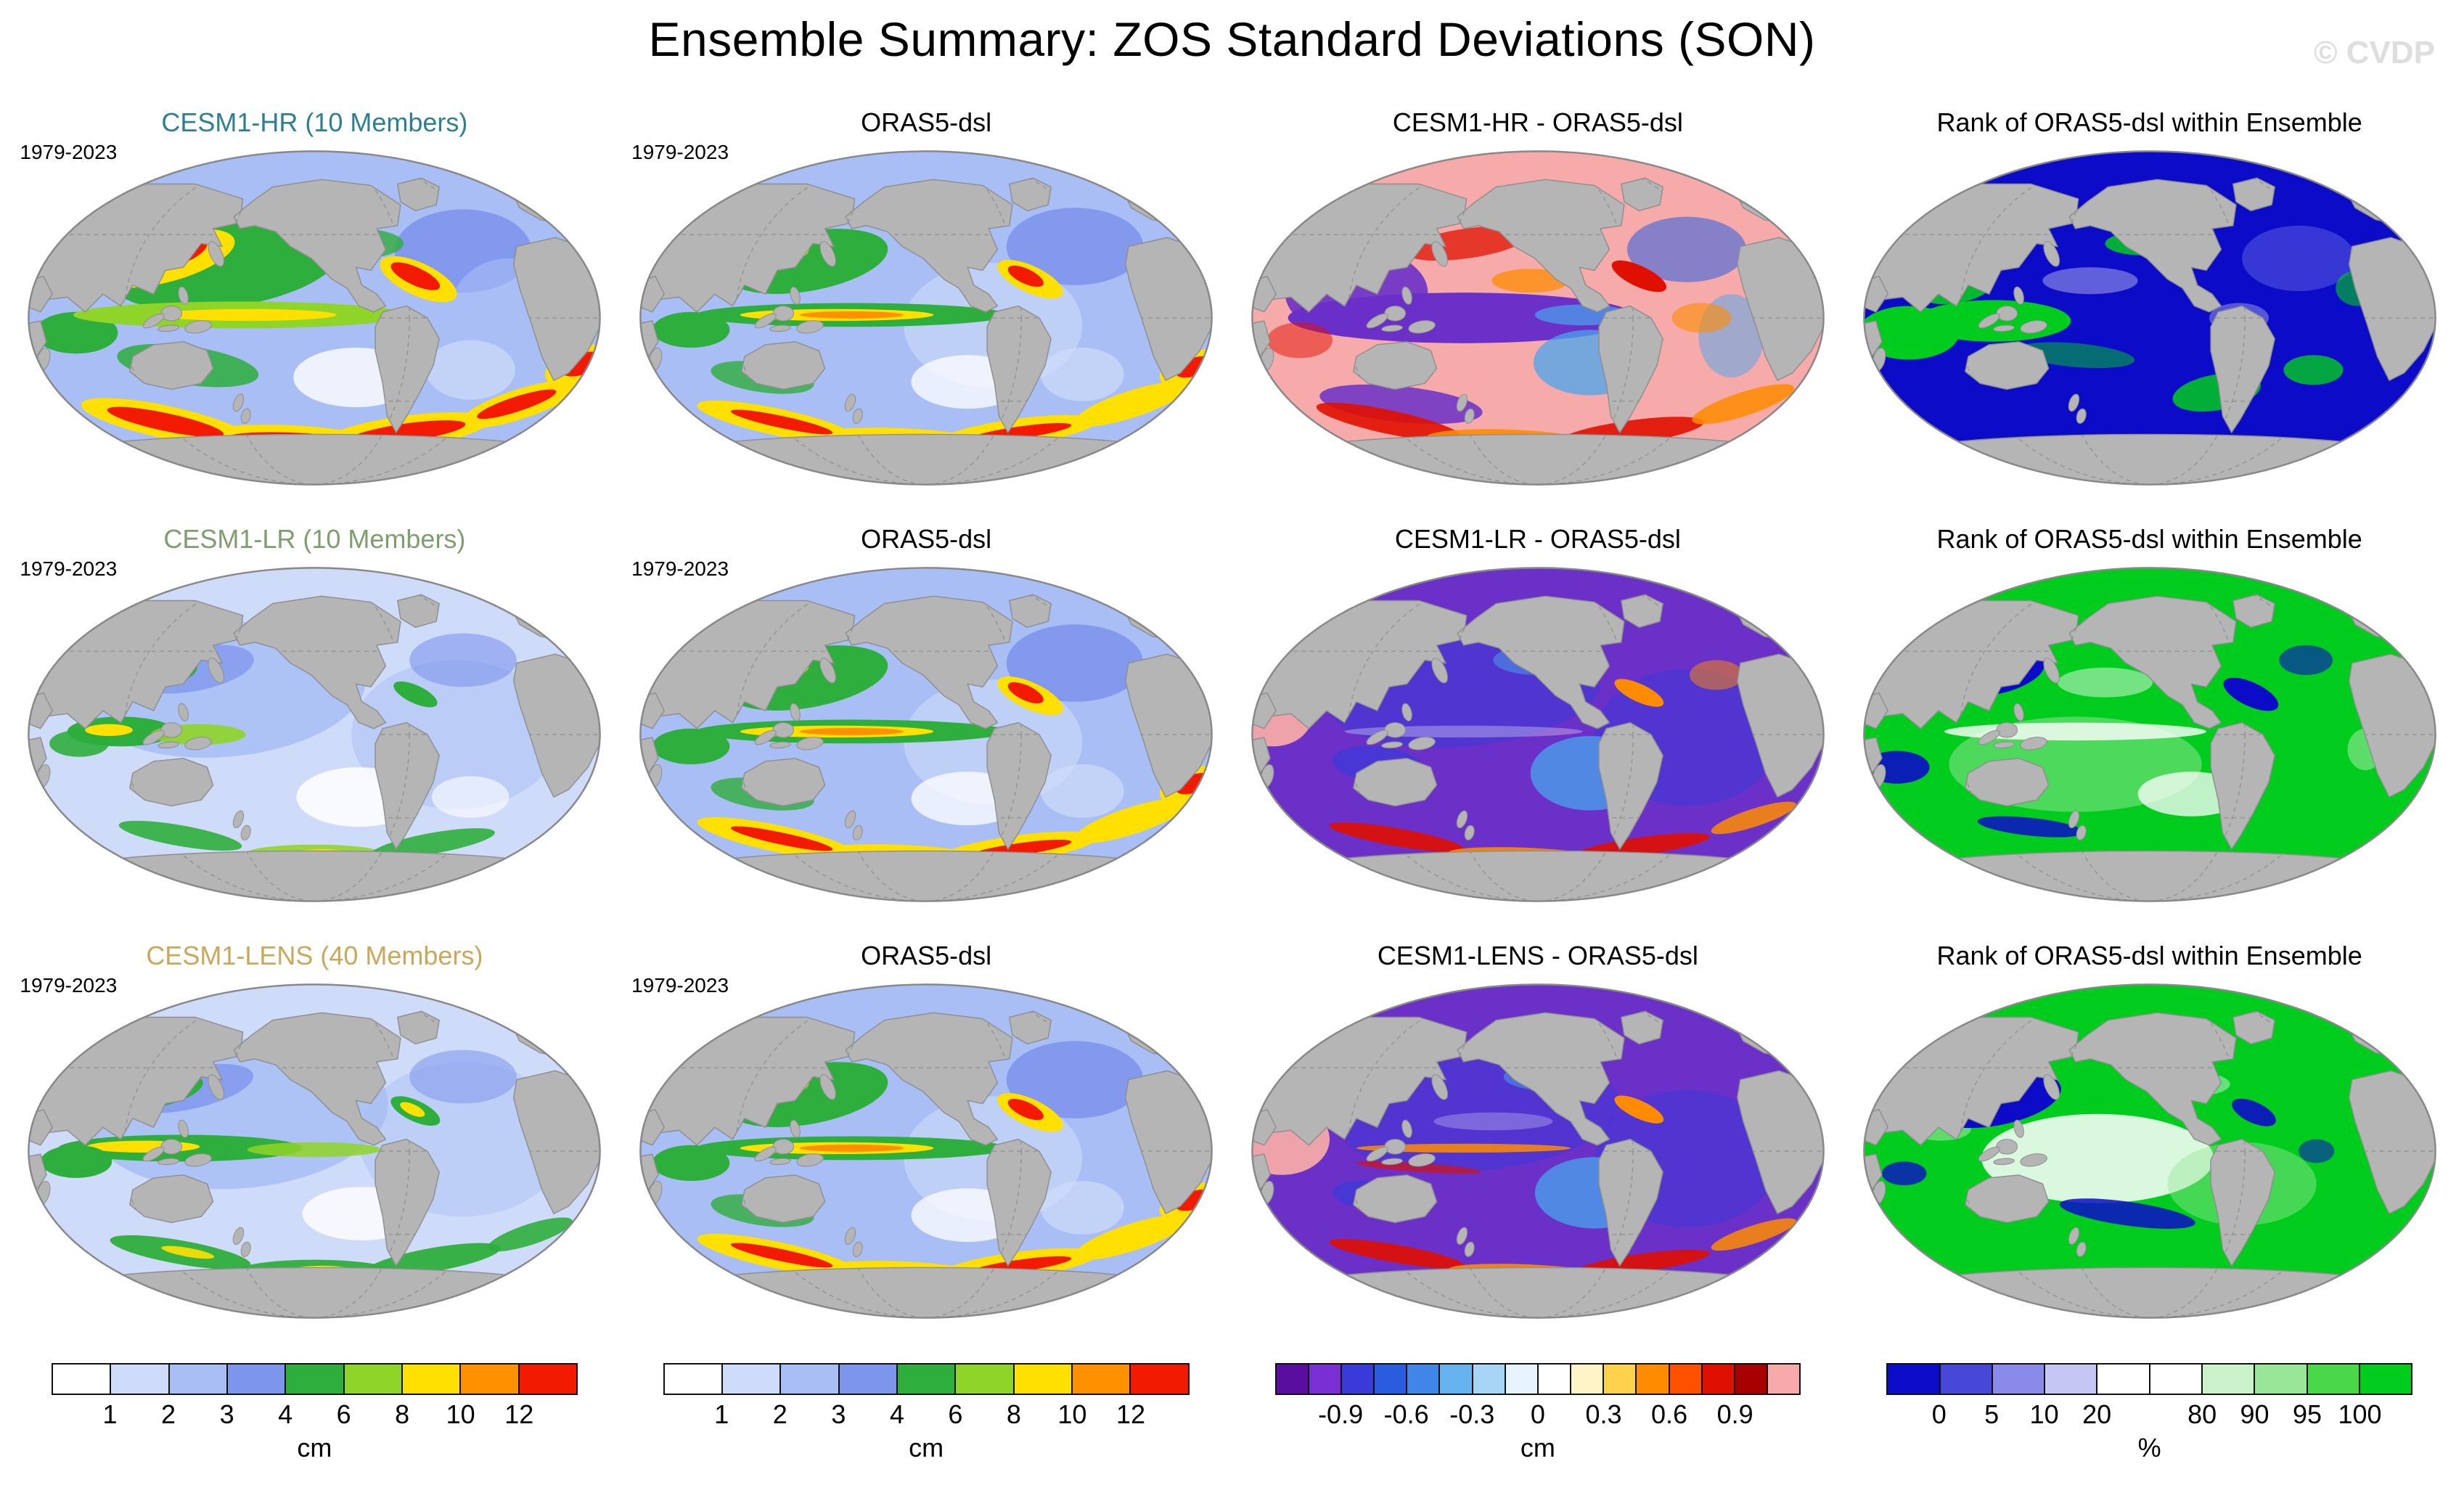 The image size is (2464, 1485). I want to click on panel-title: CESM1-LENS - ORAS5-dsl, so click(1538, 955).